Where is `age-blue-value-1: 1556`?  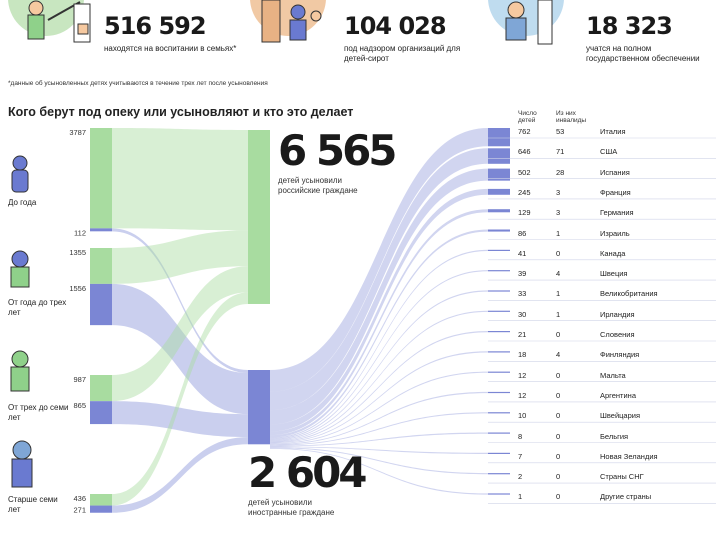 age-blue-value-1: 1556 is located at coordinates (77, 288).